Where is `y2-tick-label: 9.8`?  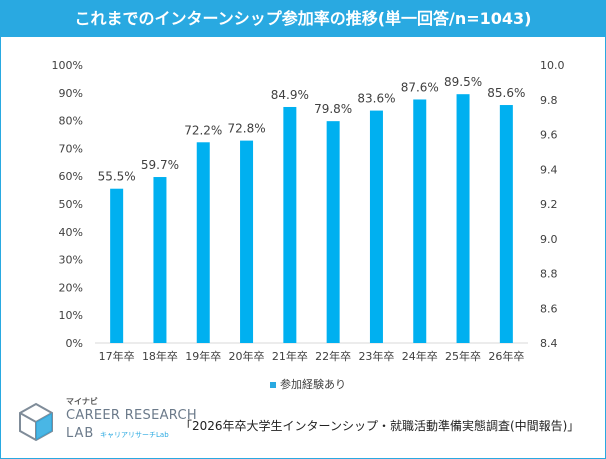 y2-tick-label: 9.8 is located at coordinates (549, 100).